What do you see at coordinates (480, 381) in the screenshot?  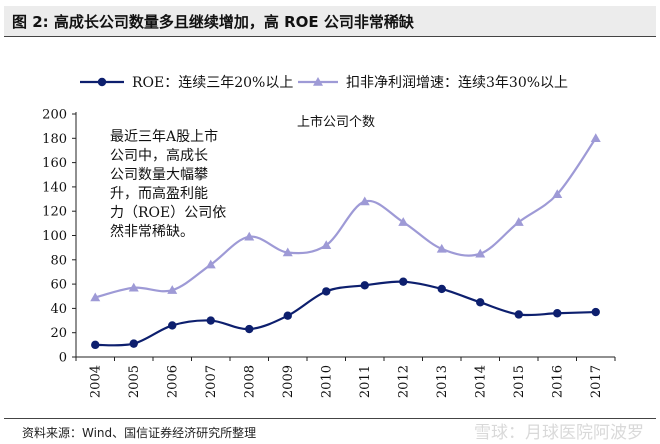 I see `x-tick-label: 2014` at bounding box center [480, 381].